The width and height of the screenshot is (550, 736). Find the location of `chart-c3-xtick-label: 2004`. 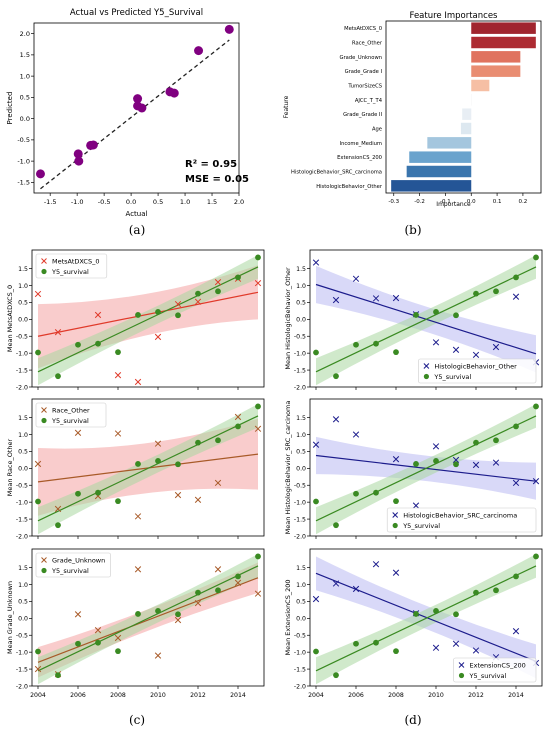

chart-c3-xtick-label: 2004 is located at coordinates (38, 695).